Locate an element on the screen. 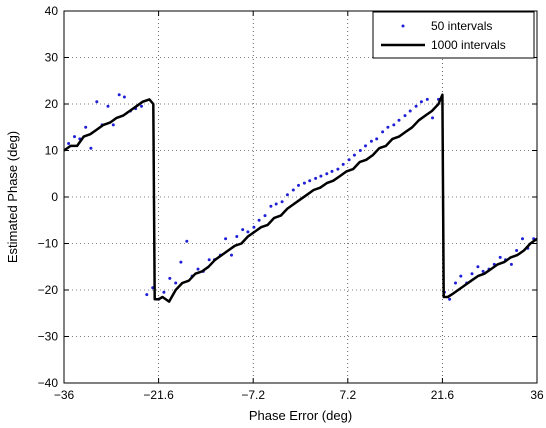  legend-label: 50 intervals is located at coordinates (461, 26).